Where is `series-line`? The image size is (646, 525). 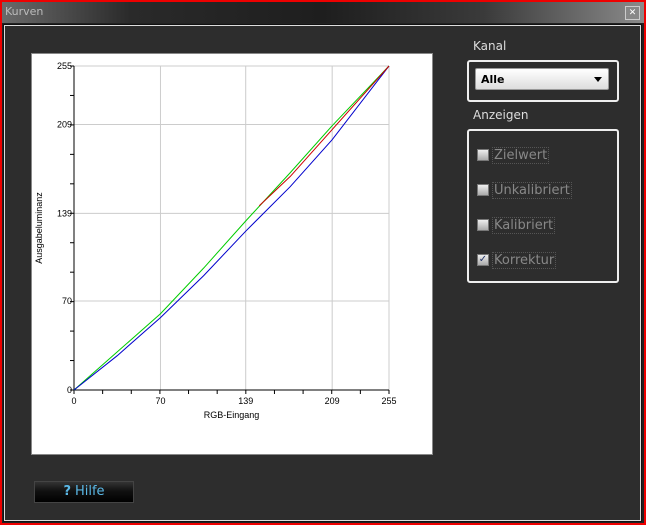 series-line is located at coordinates (324, 136).